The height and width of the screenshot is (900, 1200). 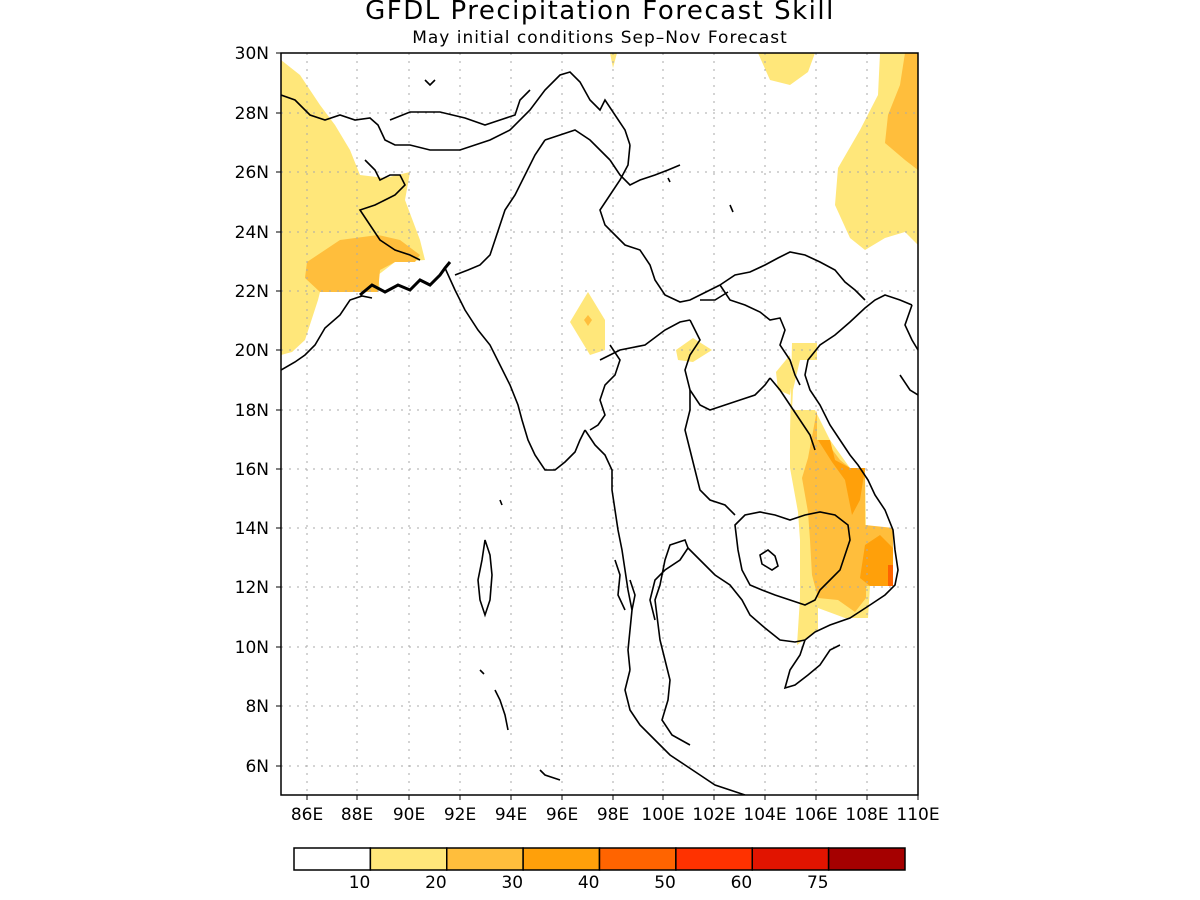 I want to click on lat-label: 16N, so click(x=252, y=470).